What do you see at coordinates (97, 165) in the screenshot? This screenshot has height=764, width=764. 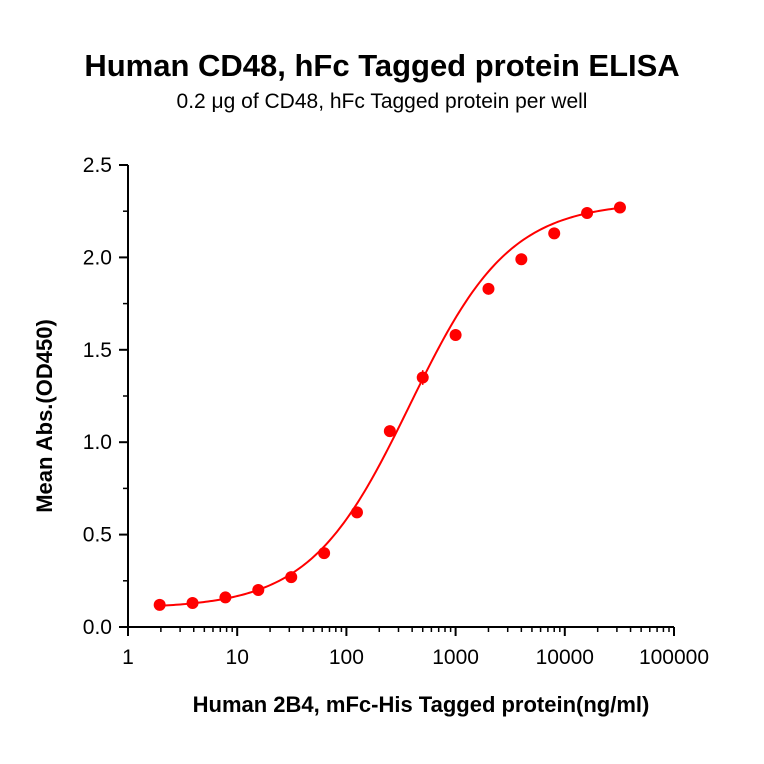 I see `y-tick-label: 2.5` at bounding box center [97, 165].